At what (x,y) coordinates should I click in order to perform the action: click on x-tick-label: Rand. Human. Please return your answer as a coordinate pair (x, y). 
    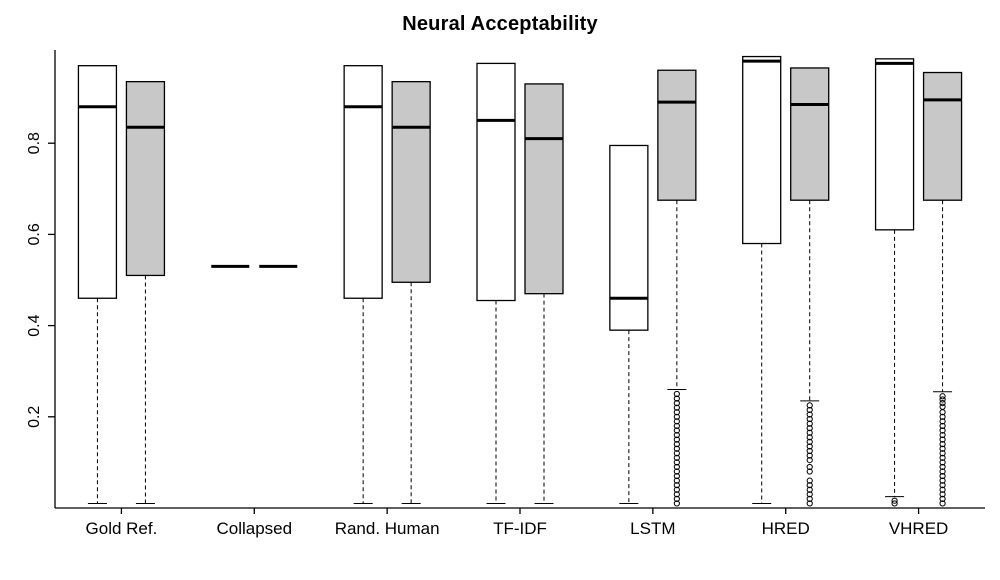
    Looking at the image, I should click on (387, 528).